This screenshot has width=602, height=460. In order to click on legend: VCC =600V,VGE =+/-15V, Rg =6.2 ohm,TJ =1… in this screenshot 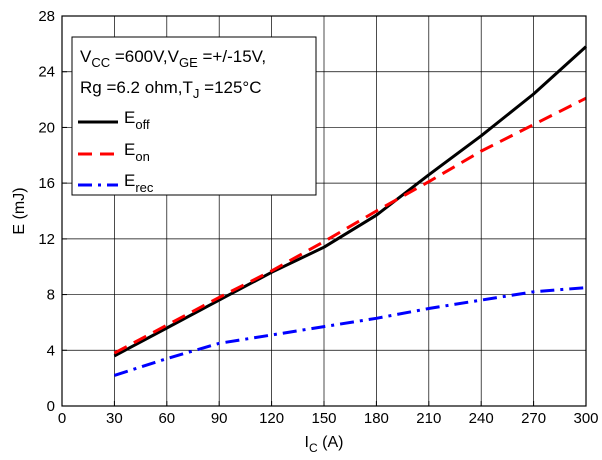, I will do `click(194, 116)`.